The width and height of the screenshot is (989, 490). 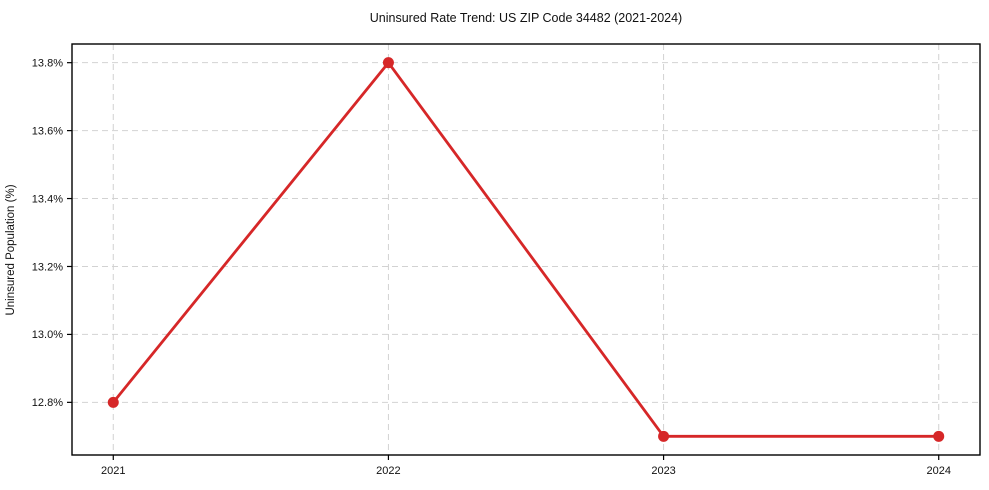 What do you see at coordinates (47, 63) in the screenshot?
I see `y-tick-label: 13.8%` at bounding box center [47, 63].